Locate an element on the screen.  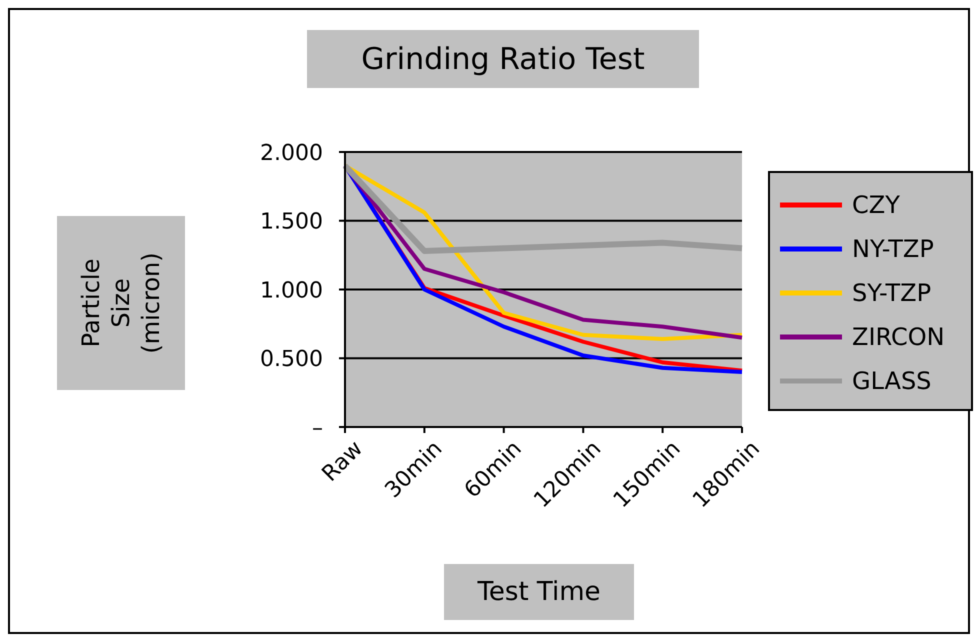
x-axis-title: Test Time is located at coordinates (539, 592).